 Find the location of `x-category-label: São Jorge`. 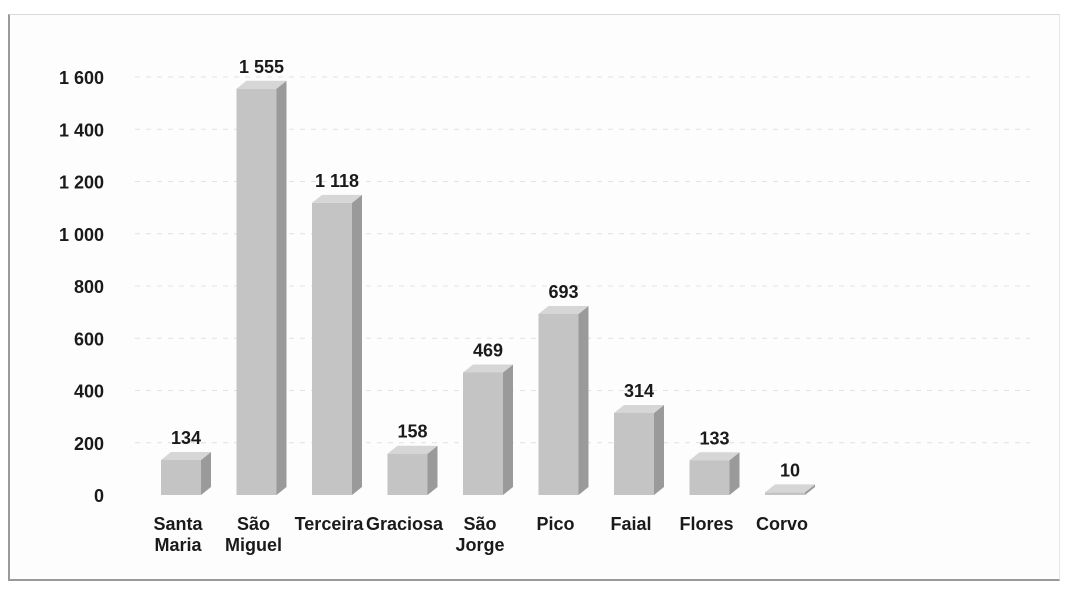

x-category-label: São Jorge is located at coordinates (479, 534).